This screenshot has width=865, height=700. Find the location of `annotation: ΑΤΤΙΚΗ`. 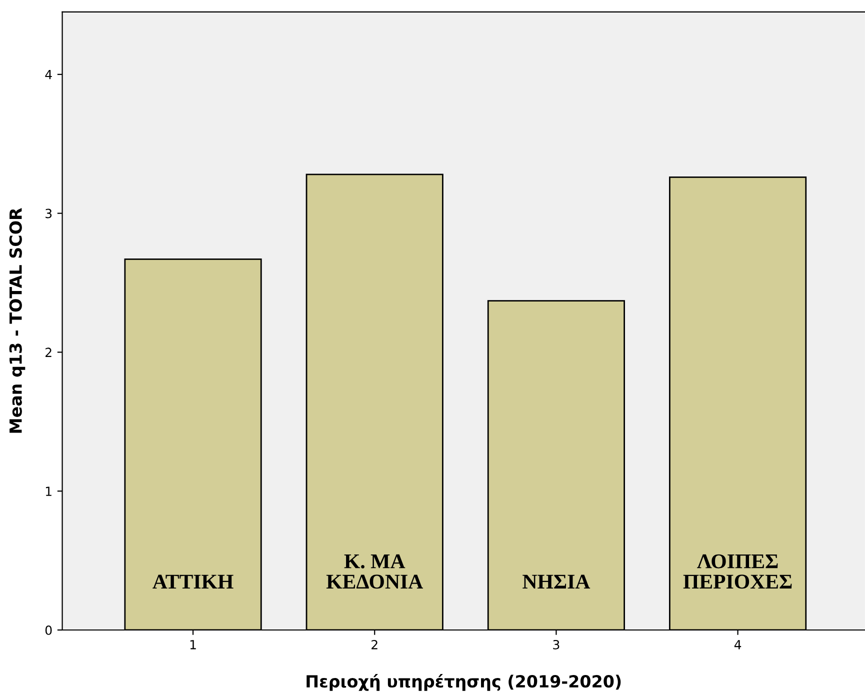

annotation: ΑΤΤΙΚΗ is located at coordinates (193, 581).